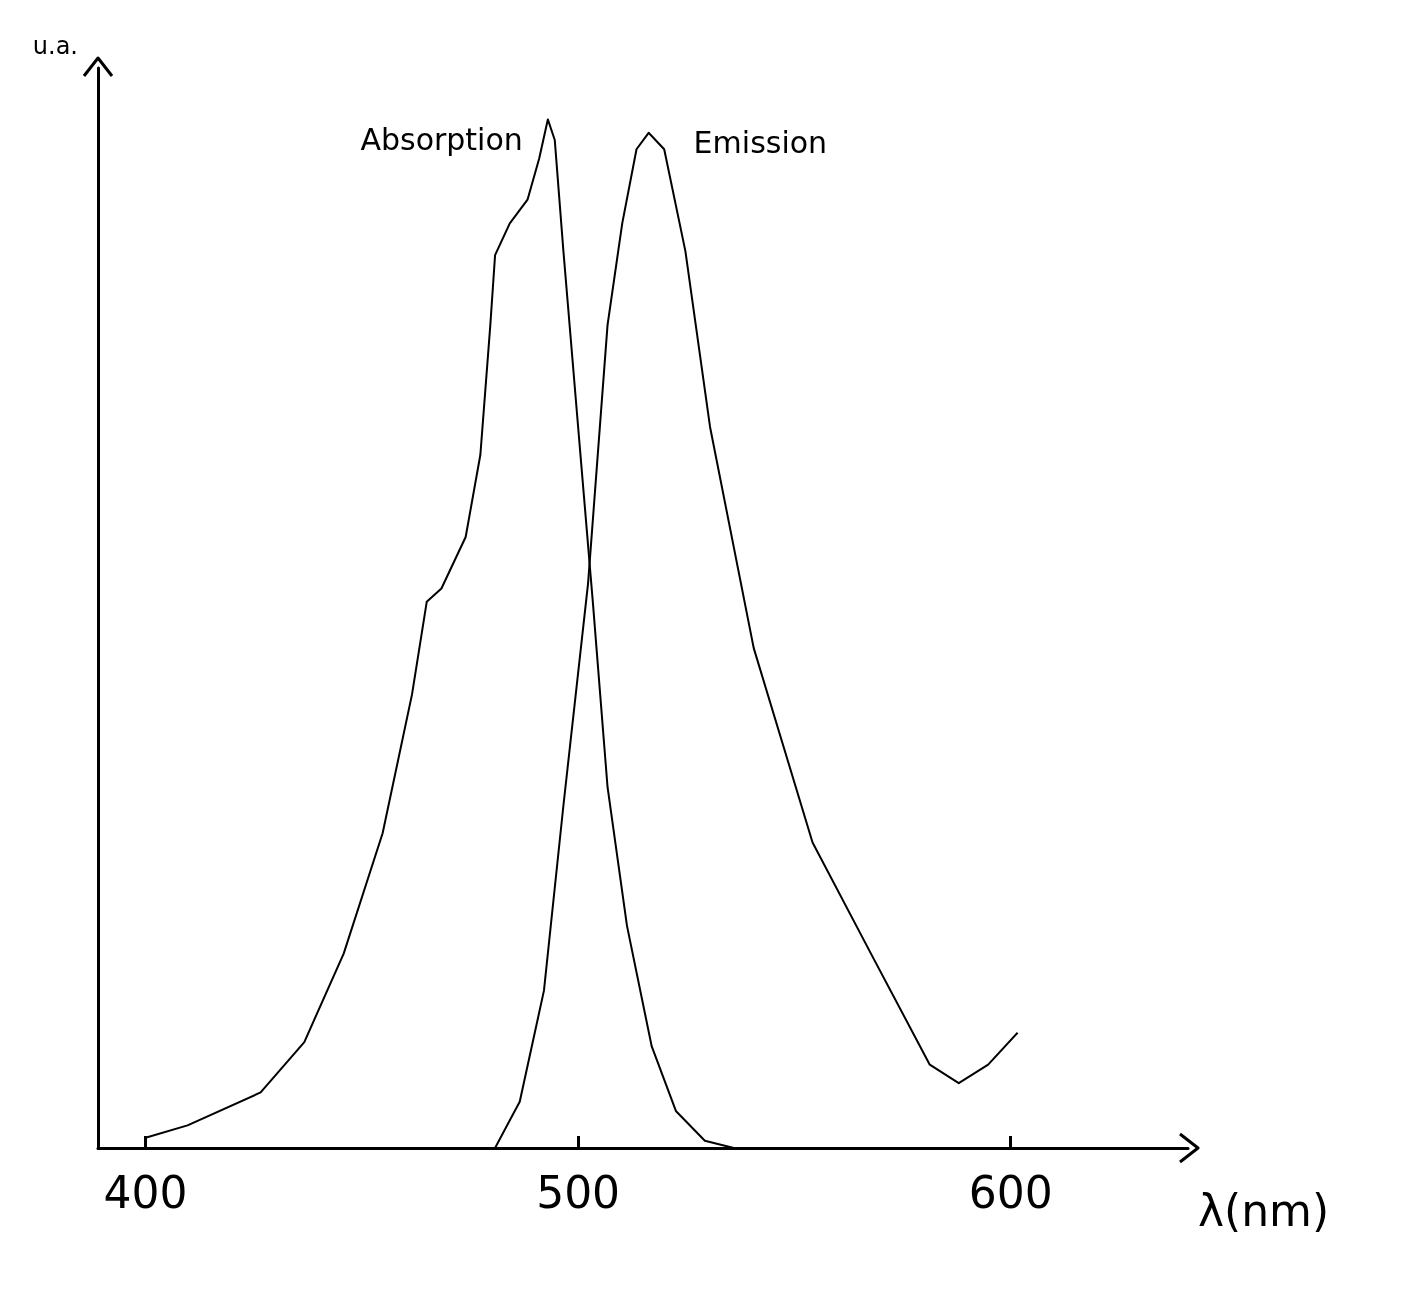 Image resolution: width=1422 pixels, height=1298 pixels. Describe the element at coordinates (578, 1192) in the screenshot. I see `x-tick-label: 500` at that location.